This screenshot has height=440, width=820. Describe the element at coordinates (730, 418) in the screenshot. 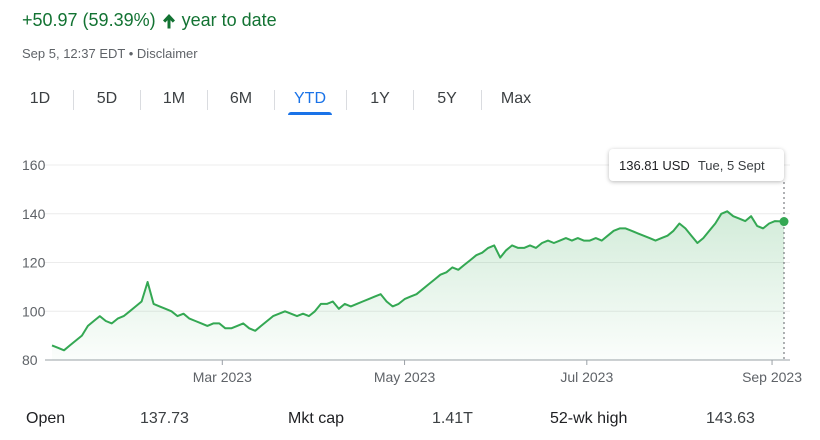

I see `stat-value-52wk-high: 143.63` at that location.